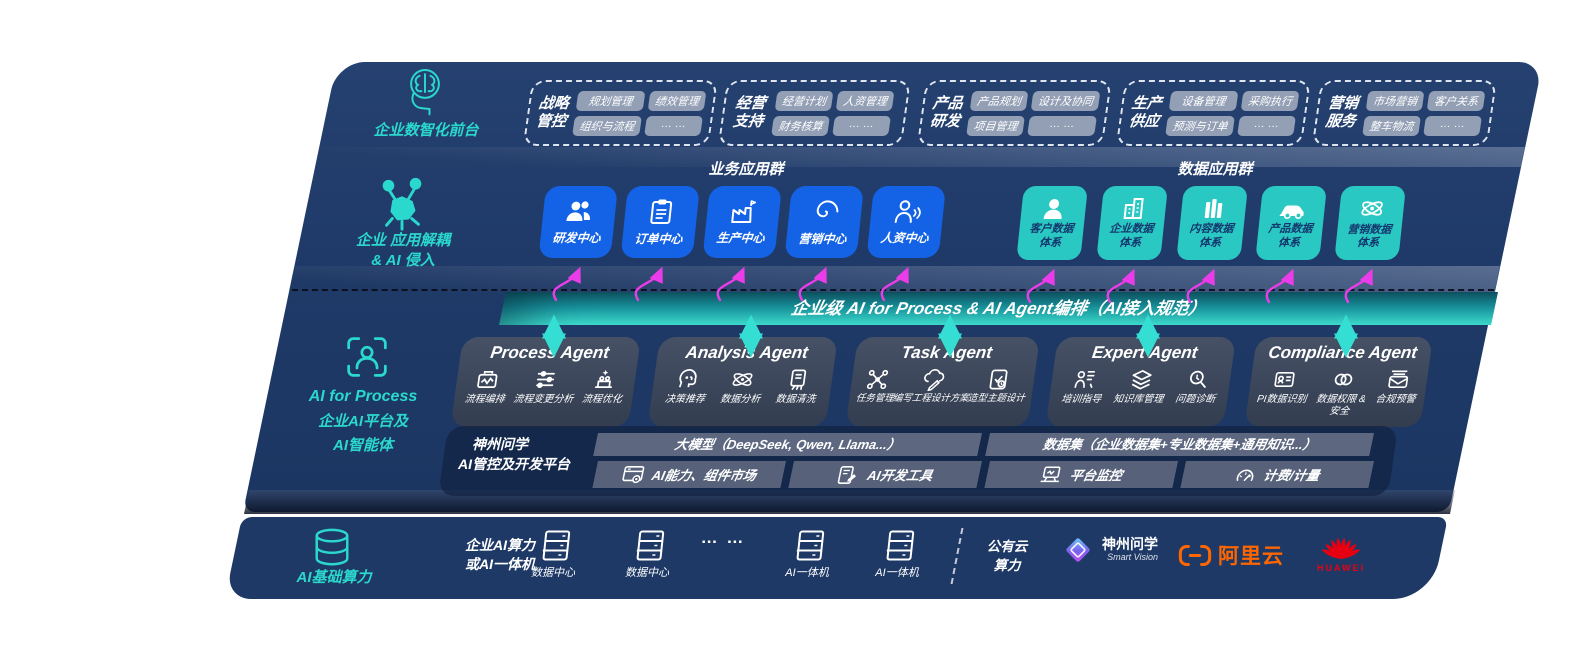 The width and height of the screenshot is (1572, 647). Describe the element at coordinates (403, 251) in the screenshot. I see `layer2-title: 企业 应用解耦 & AI 侵入` at that location.